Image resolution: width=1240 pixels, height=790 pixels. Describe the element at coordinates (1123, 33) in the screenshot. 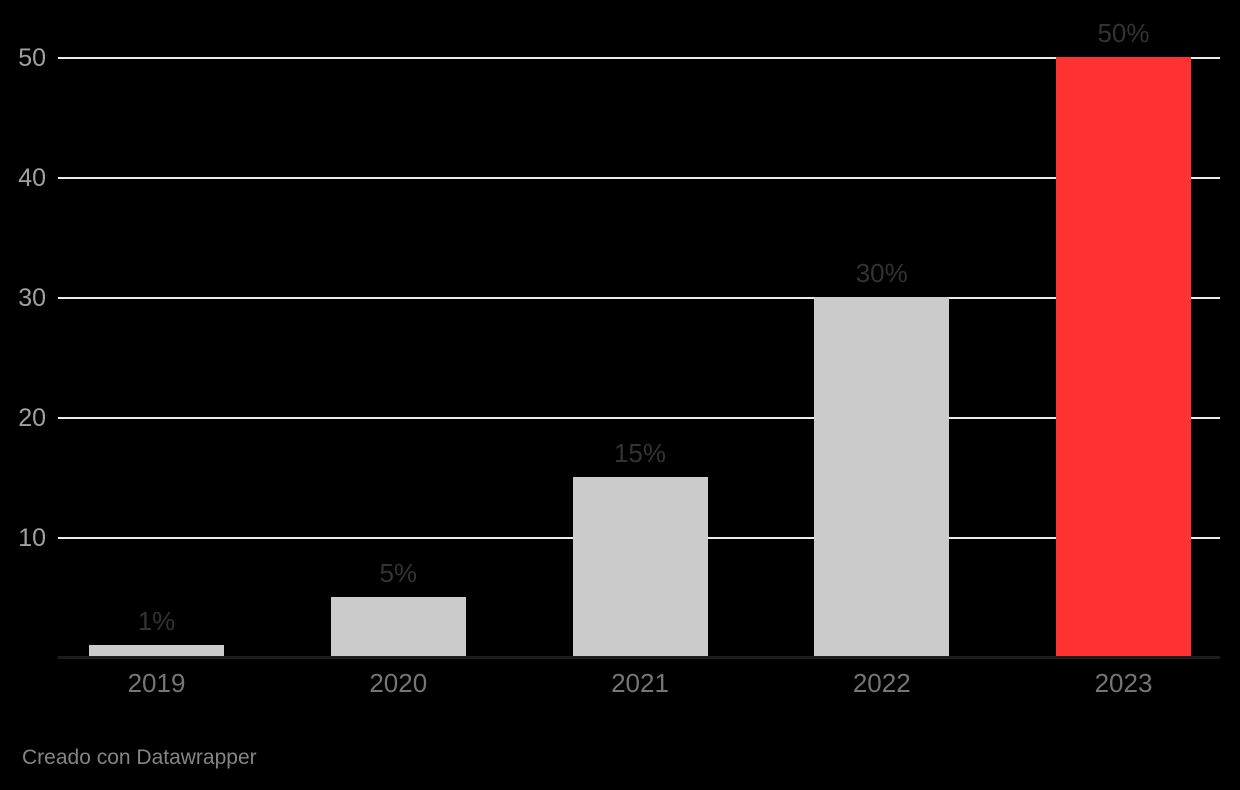

I see `bar-value-label: 50%` at that location.